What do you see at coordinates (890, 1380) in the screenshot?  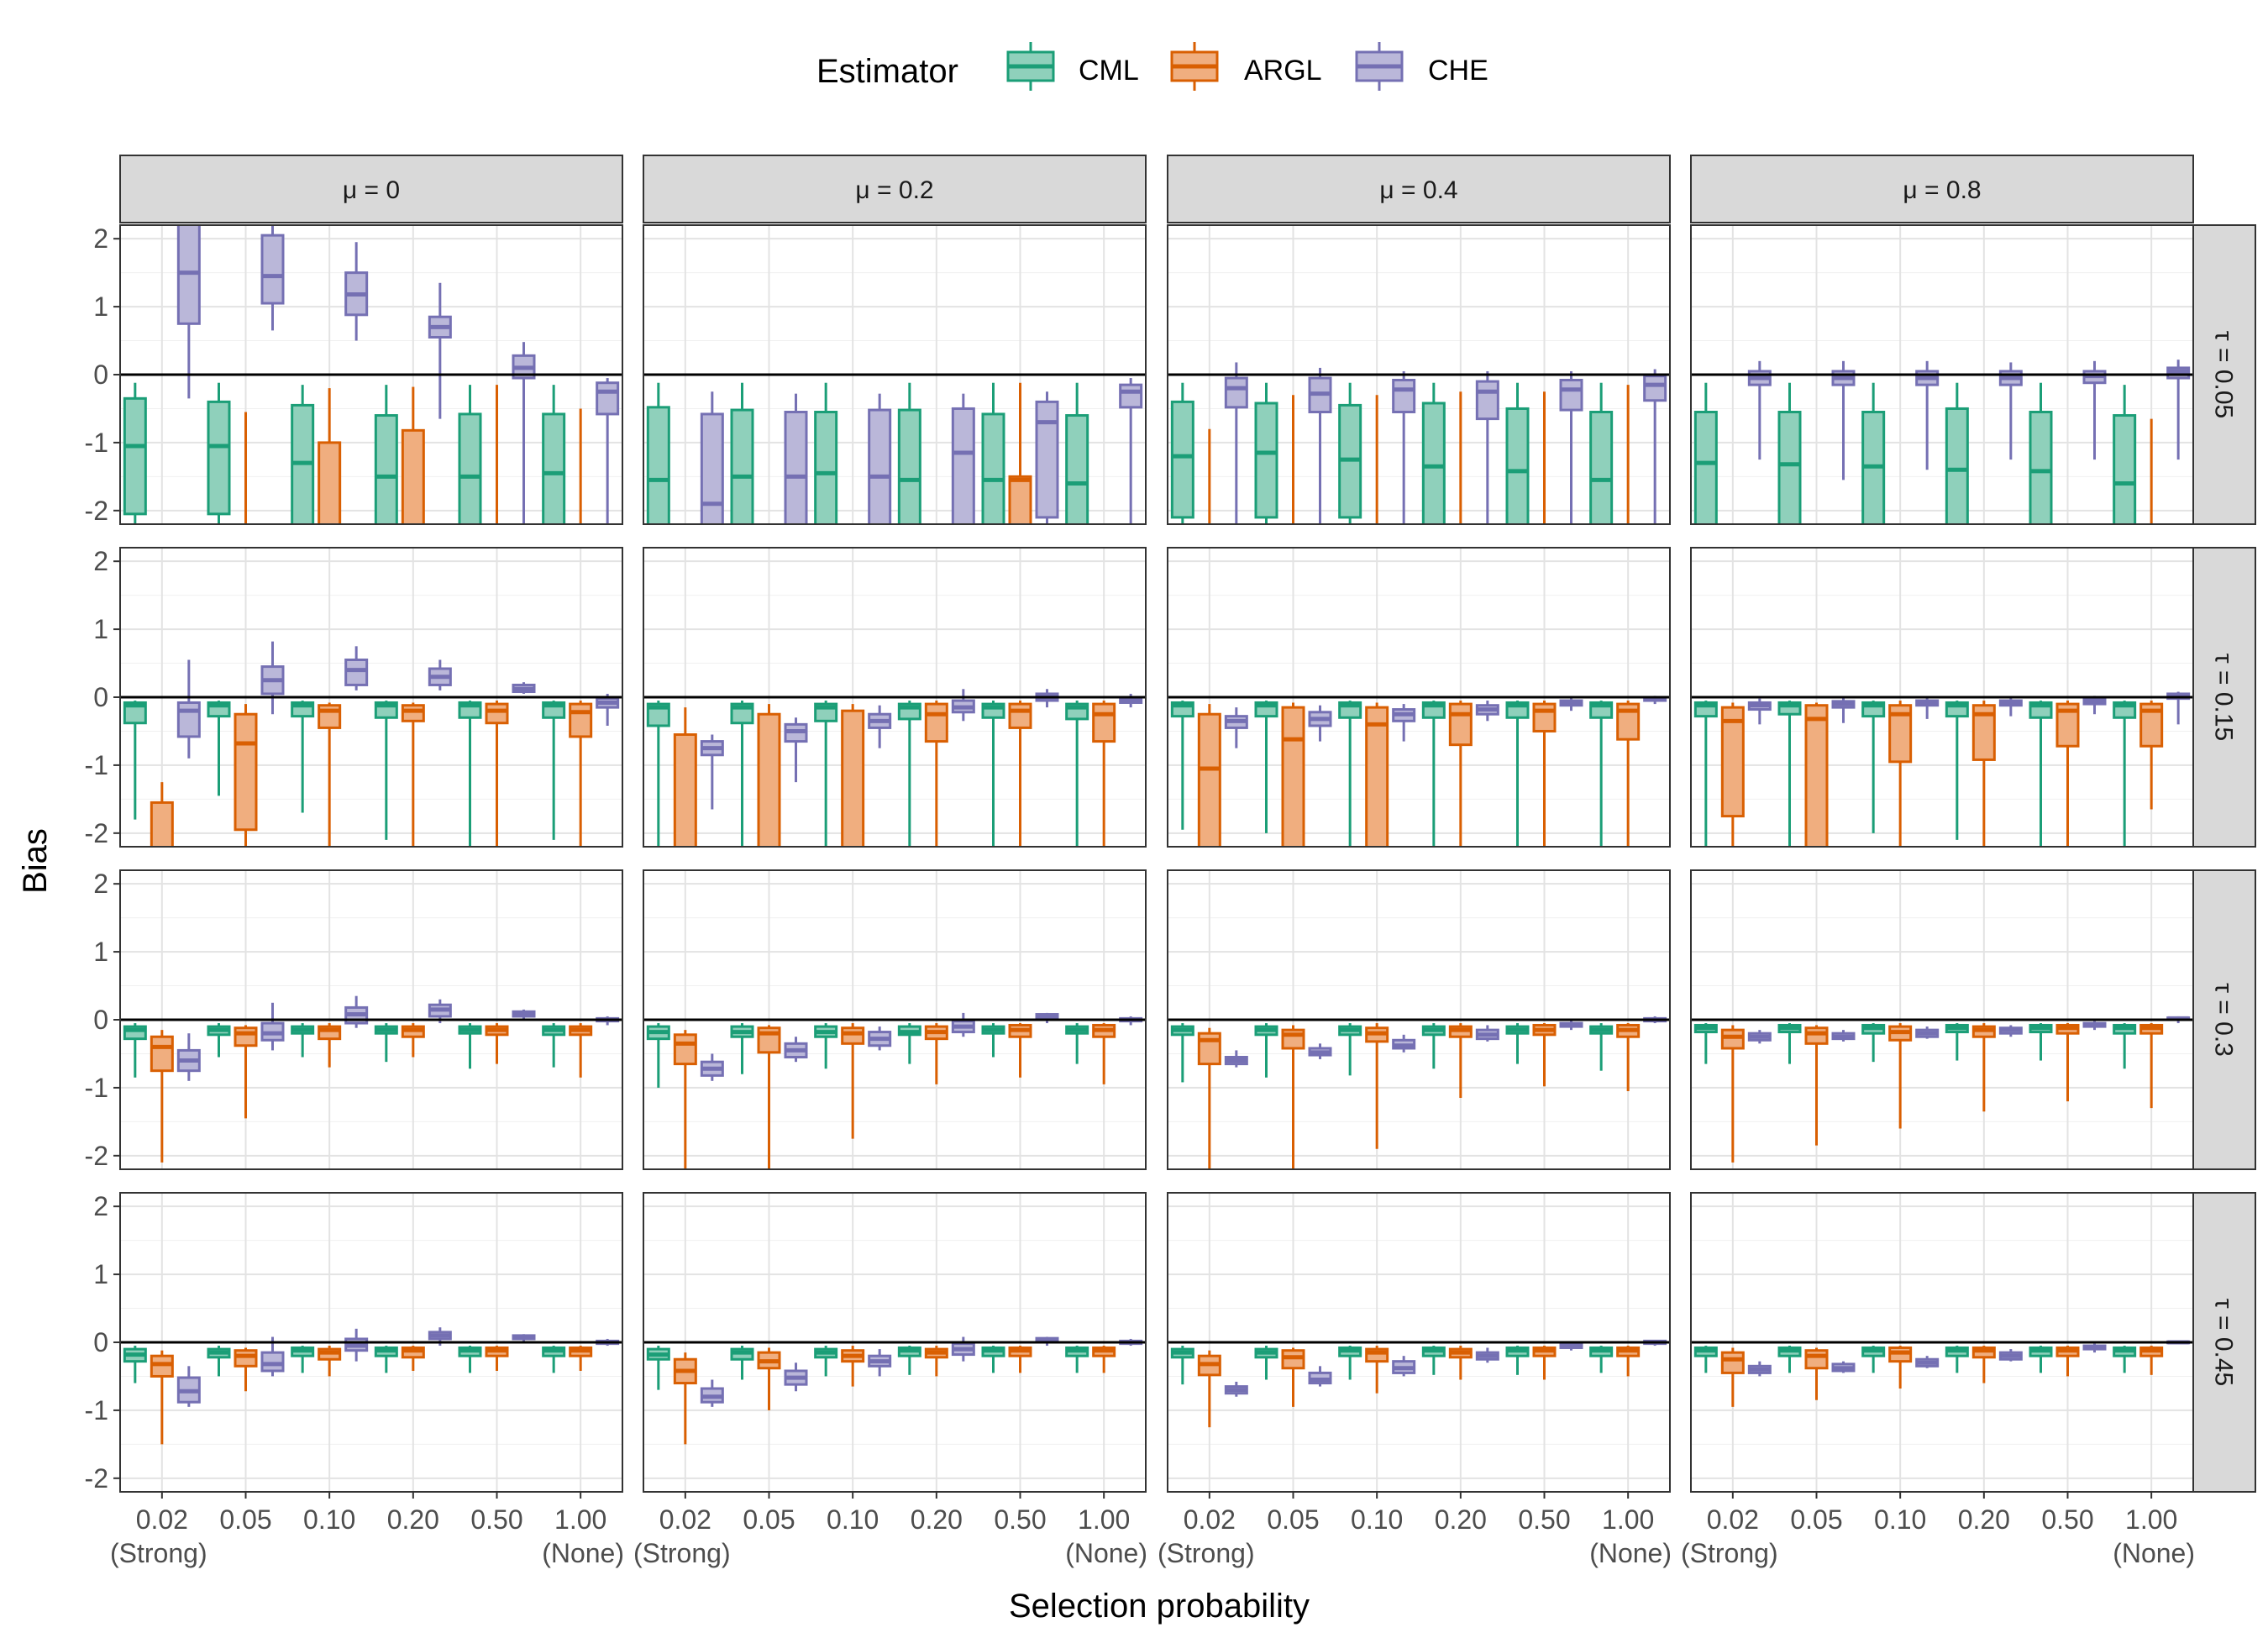 I see `facet-panel: 0.02(Strong) 0.05 0.10 0.20 0.50 1.00(None)` at bounding box center [890, 1380].